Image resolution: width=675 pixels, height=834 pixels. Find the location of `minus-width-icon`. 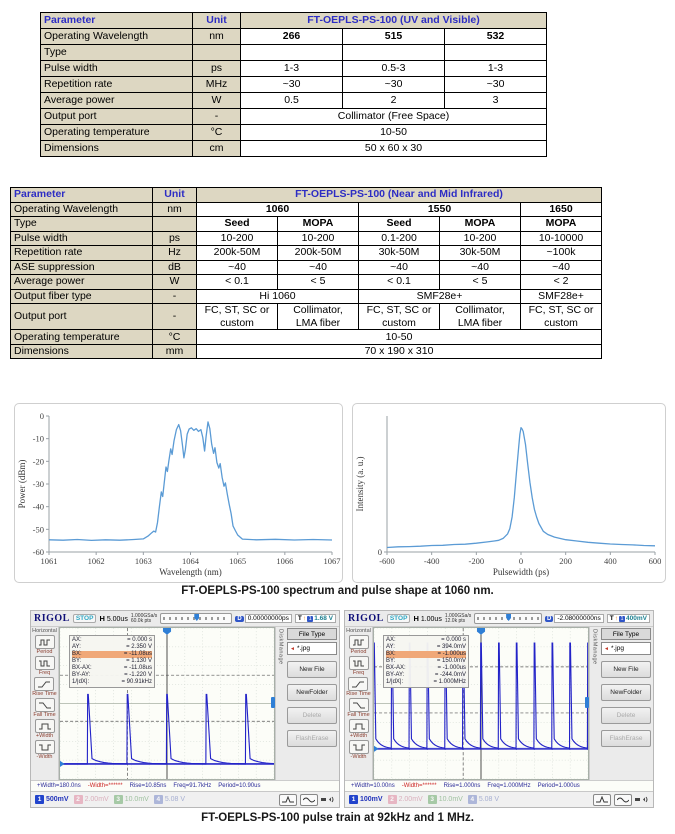

minus-width-icon is located at coordinates (44, 747).